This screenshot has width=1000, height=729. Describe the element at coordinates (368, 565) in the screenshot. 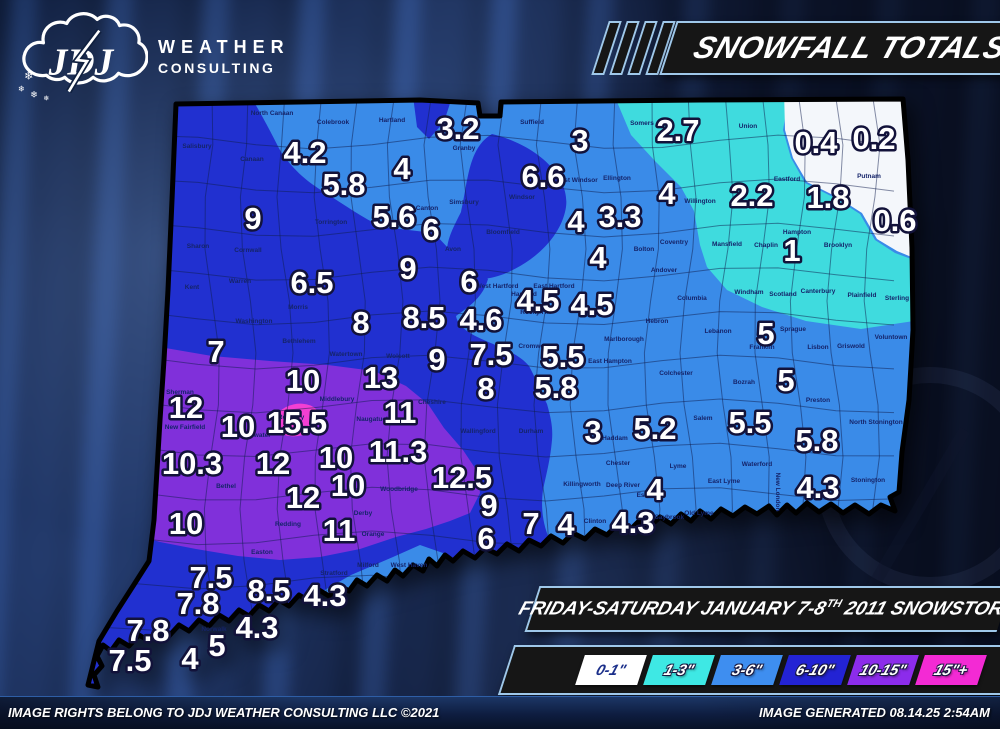

I see `town-label: Milford` at that location.